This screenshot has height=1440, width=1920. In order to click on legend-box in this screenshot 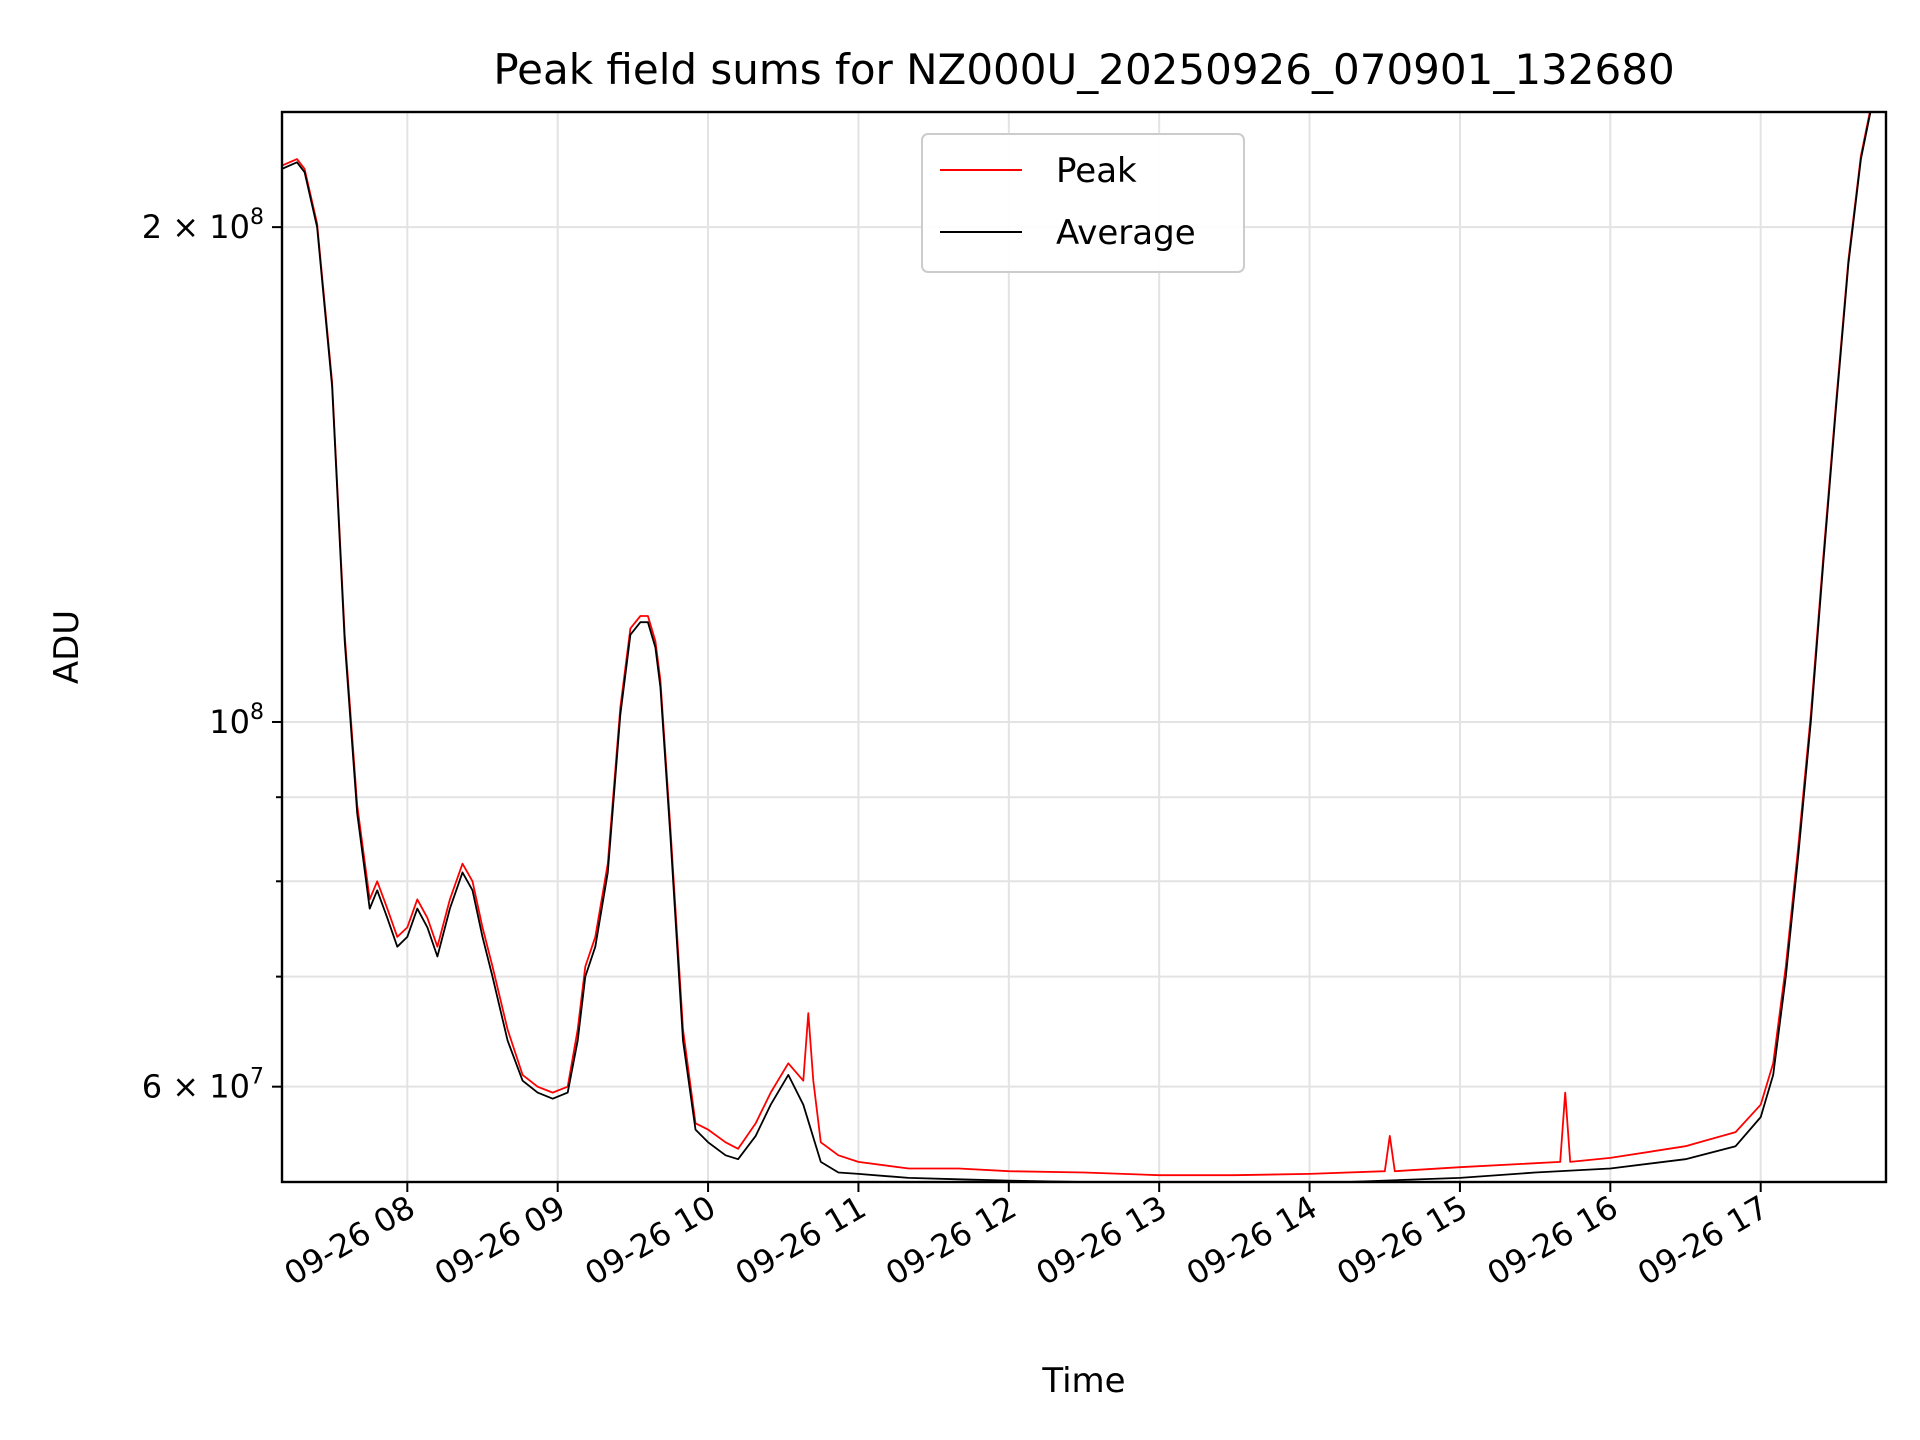, I will do `click(1083, 203)`.